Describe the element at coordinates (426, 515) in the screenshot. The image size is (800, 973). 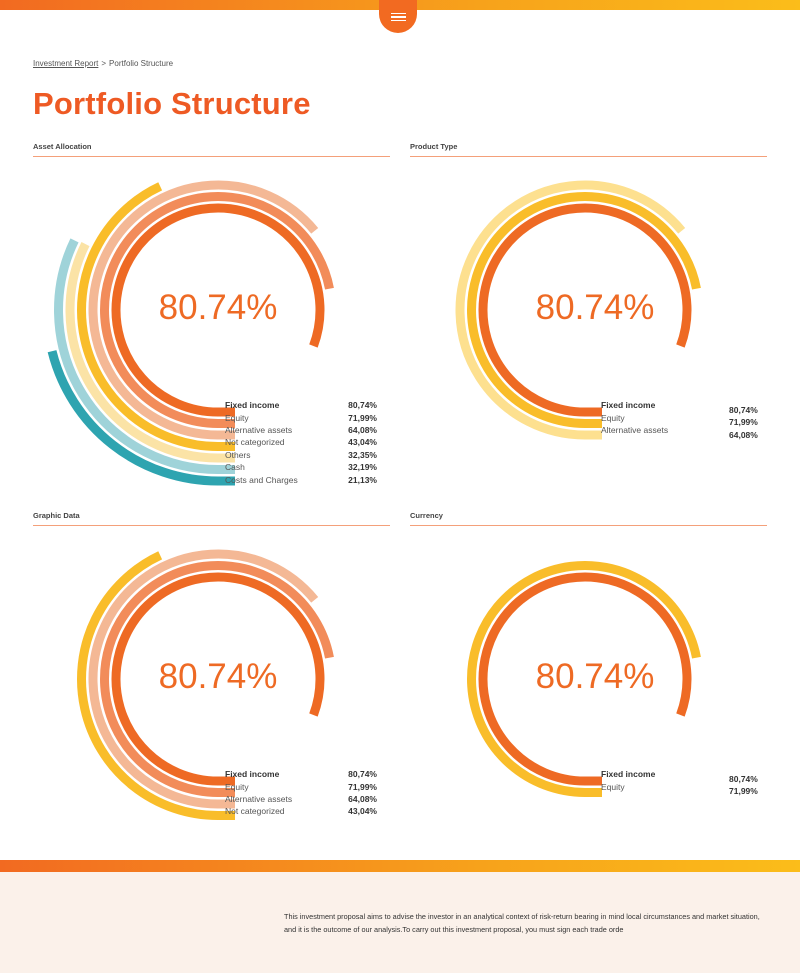
I see `panel-title-currency: Currency` at that location.